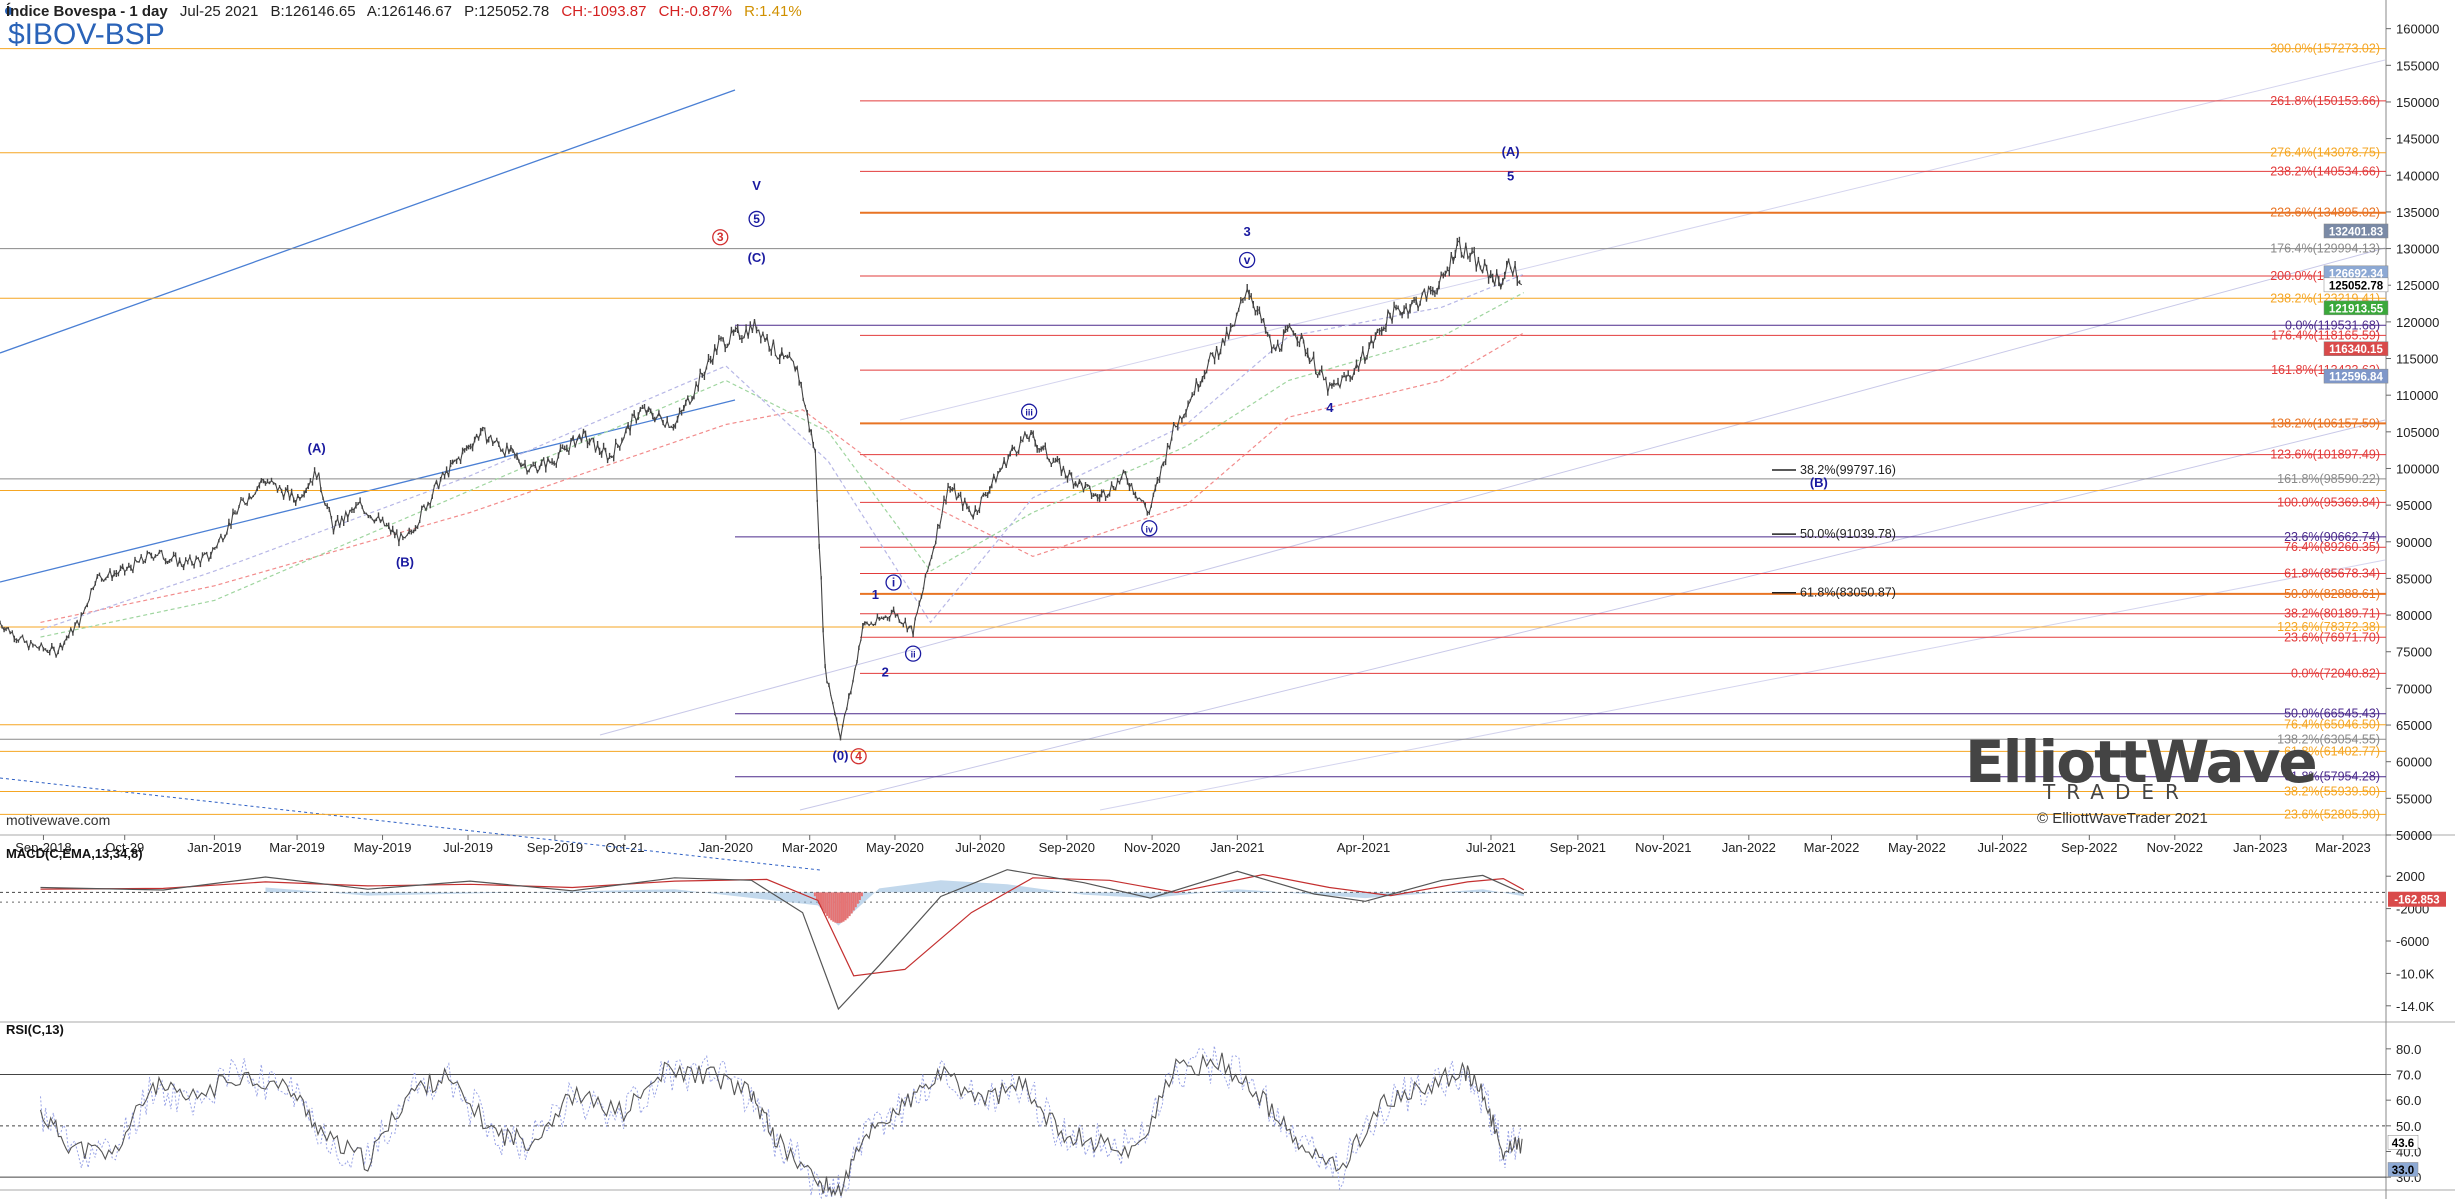  I want to click on price-y-tick-label: 120000, so click(2417, 322).